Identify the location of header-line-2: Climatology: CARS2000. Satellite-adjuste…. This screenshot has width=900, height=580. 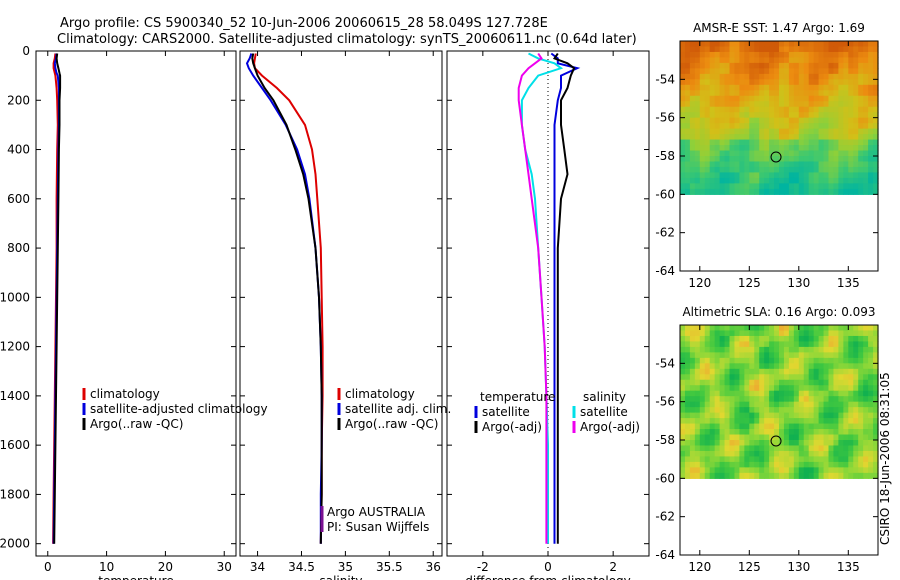
(347, 39).